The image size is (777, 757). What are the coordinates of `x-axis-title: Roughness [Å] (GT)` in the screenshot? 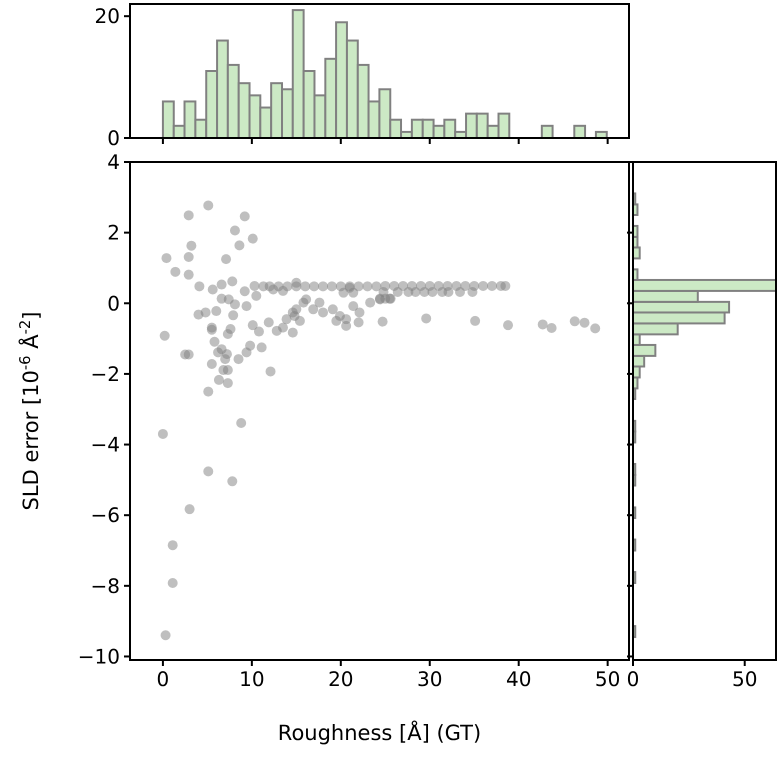 It's located at (380, 732).